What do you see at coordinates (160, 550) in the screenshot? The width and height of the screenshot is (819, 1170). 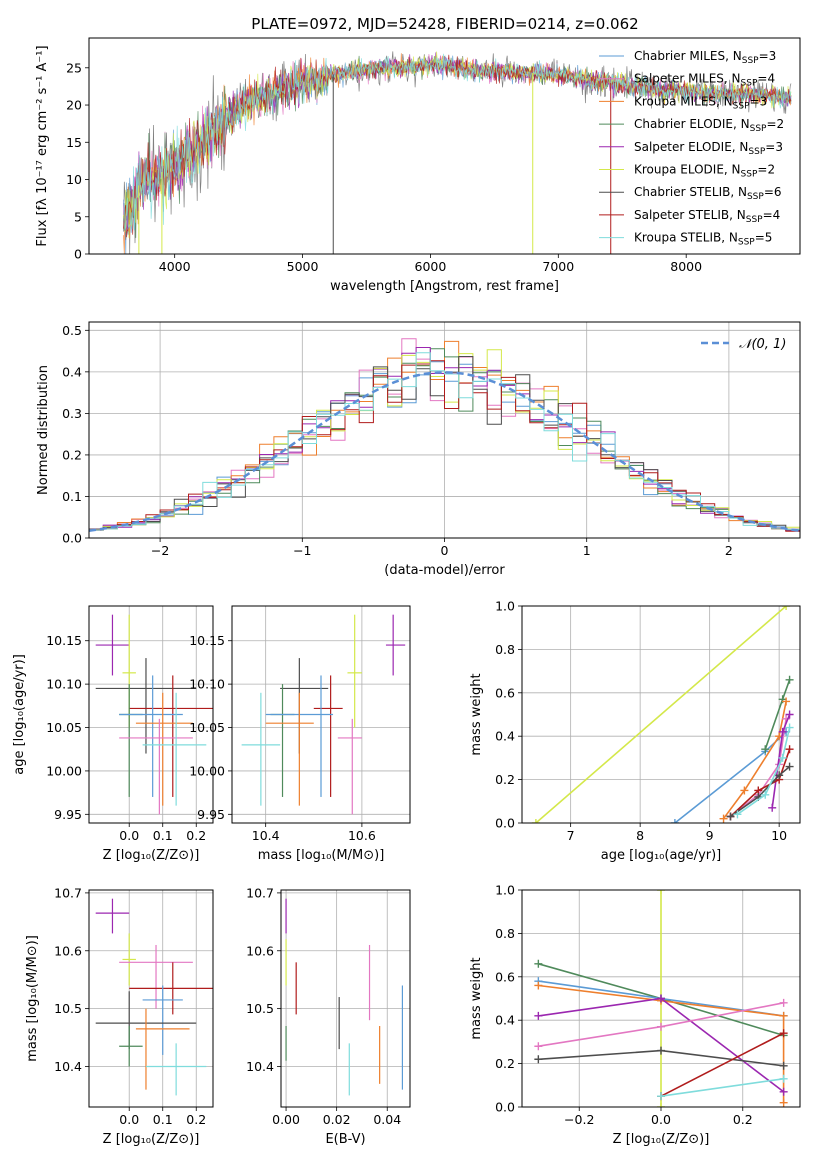 I see `x-tick-label: −2` at bounding box center [160, 550].